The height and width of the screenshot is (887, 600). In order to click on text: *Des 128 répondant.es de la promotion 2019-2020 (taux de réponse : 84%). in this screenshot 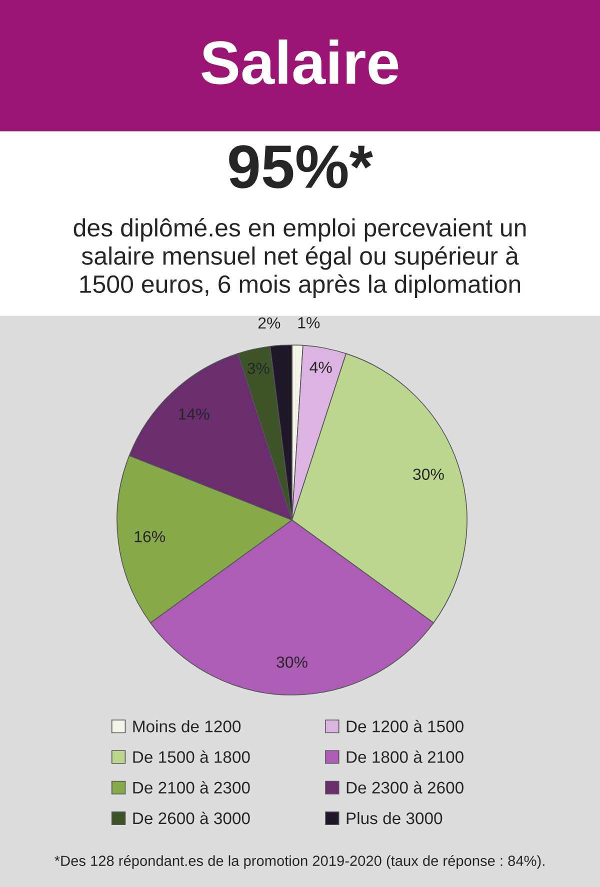, I will do `click(299, 862)`.